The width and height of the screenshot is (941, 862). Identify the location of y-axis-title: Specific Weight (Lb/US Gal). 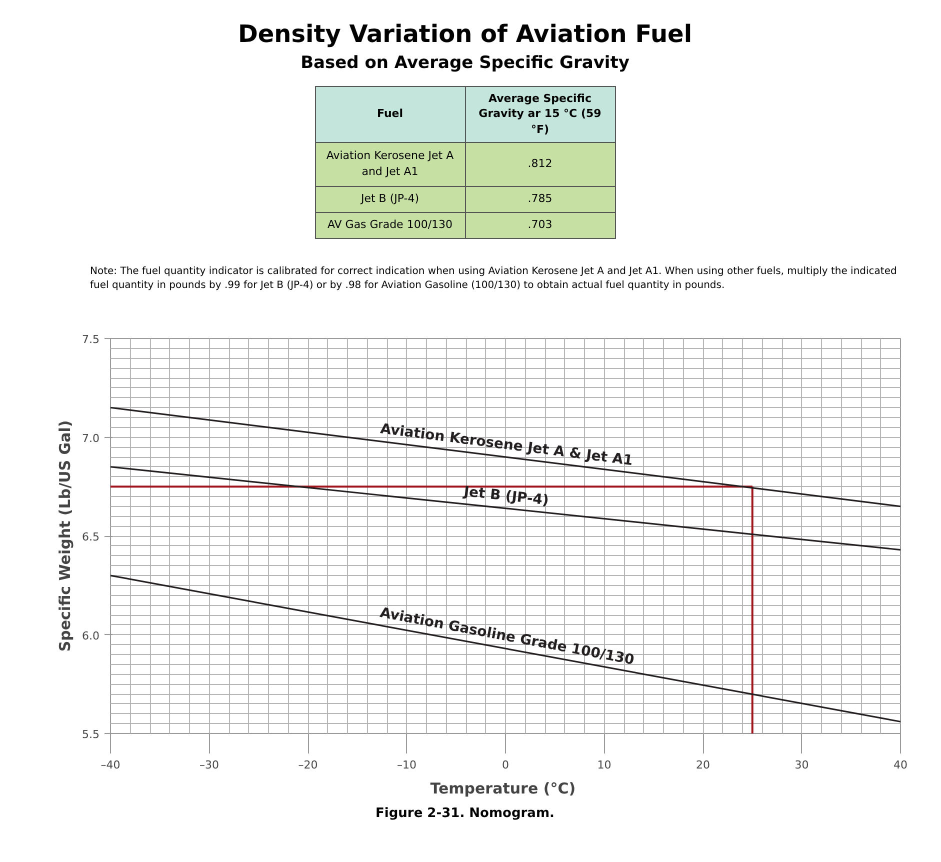
(65, 536).